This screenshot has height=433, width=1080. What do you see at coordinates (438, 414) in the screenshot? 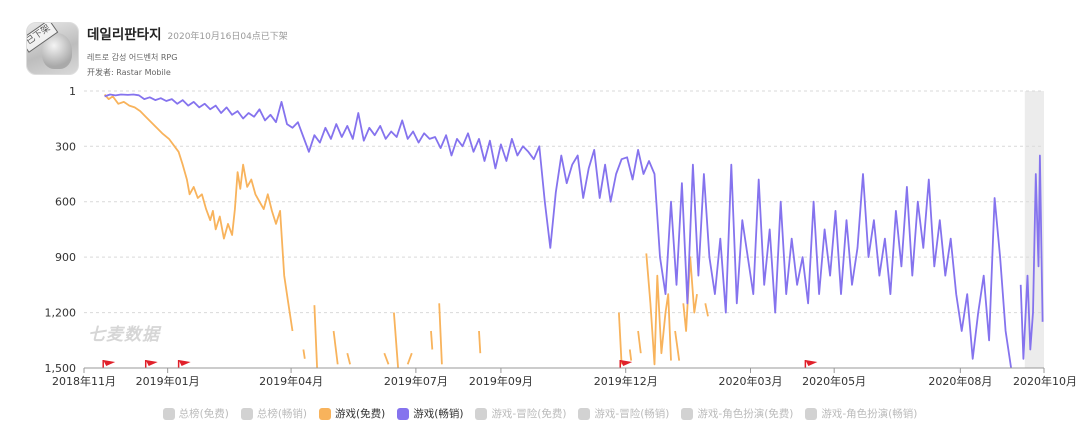
I see `legend-label: 游戏(畅销)` at bounding box center [438, 414].